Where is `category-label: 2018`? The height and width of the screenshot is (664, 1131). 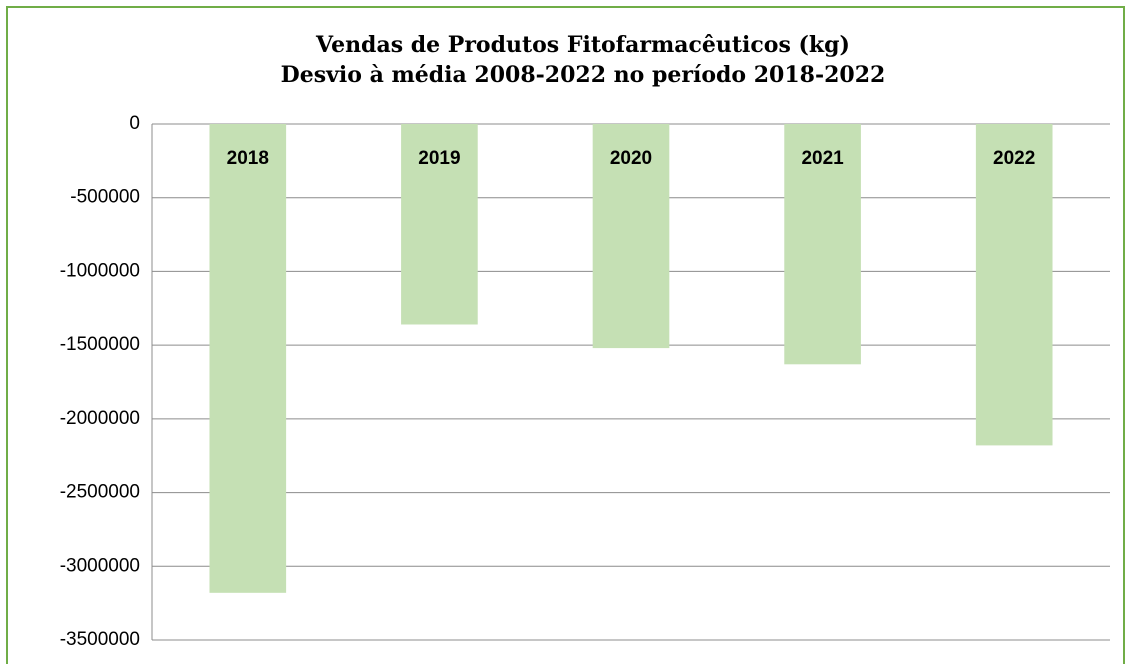 category-label: 2018 is located at coordinates (248, 158).